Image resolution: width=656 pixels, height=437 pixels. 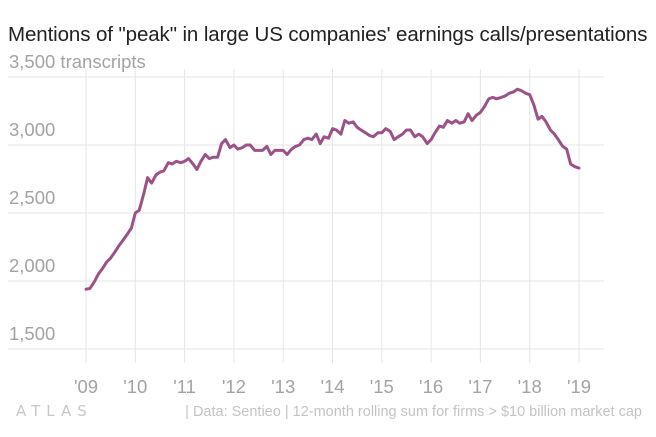 I want to click on y-tick-label: 3,000, so click(x=32, y=129).